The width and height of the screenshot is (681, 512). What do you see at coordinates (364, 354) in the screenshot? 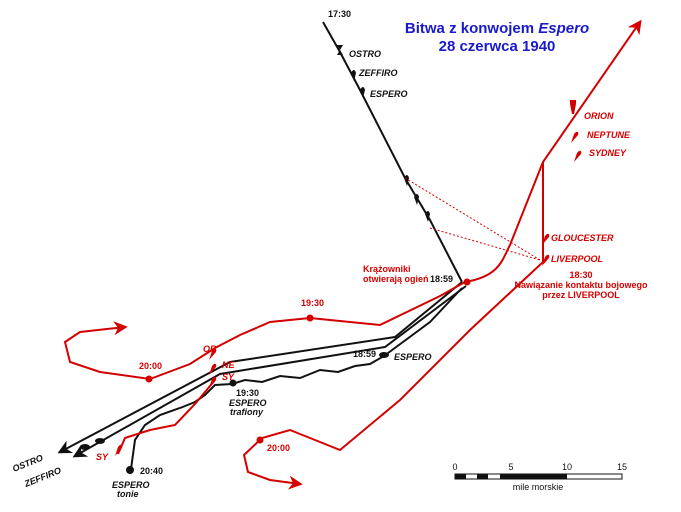
I see `time-1859-espero: 18:59` at bounding box center [364, 354].